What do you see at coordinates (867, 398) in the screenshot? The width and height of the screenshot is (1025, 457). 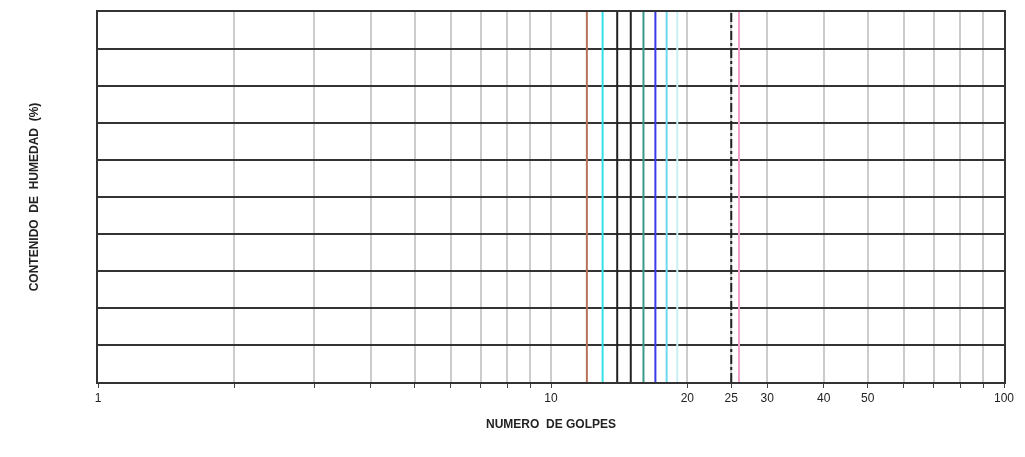 I see `x-tick-label: 50` at bounding box center [867, 398].